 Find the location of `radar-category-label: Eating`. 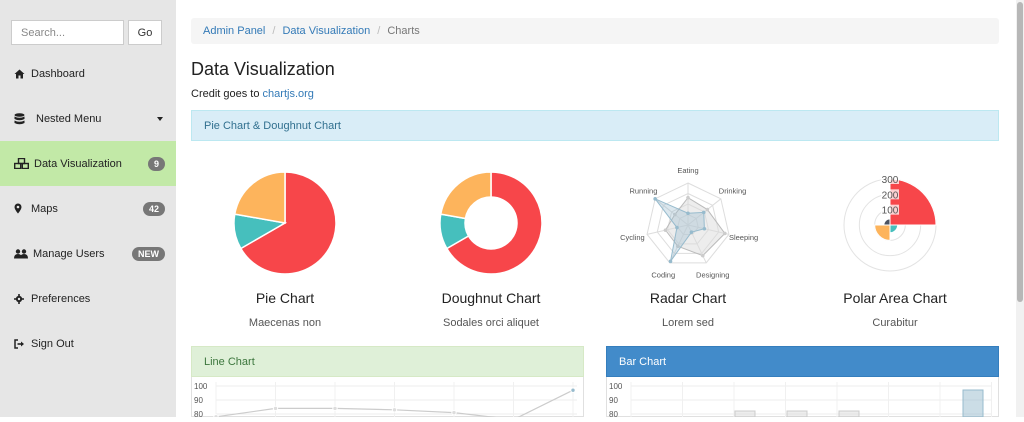

radar-category-label: Eating is located at coordinates (687, 170).